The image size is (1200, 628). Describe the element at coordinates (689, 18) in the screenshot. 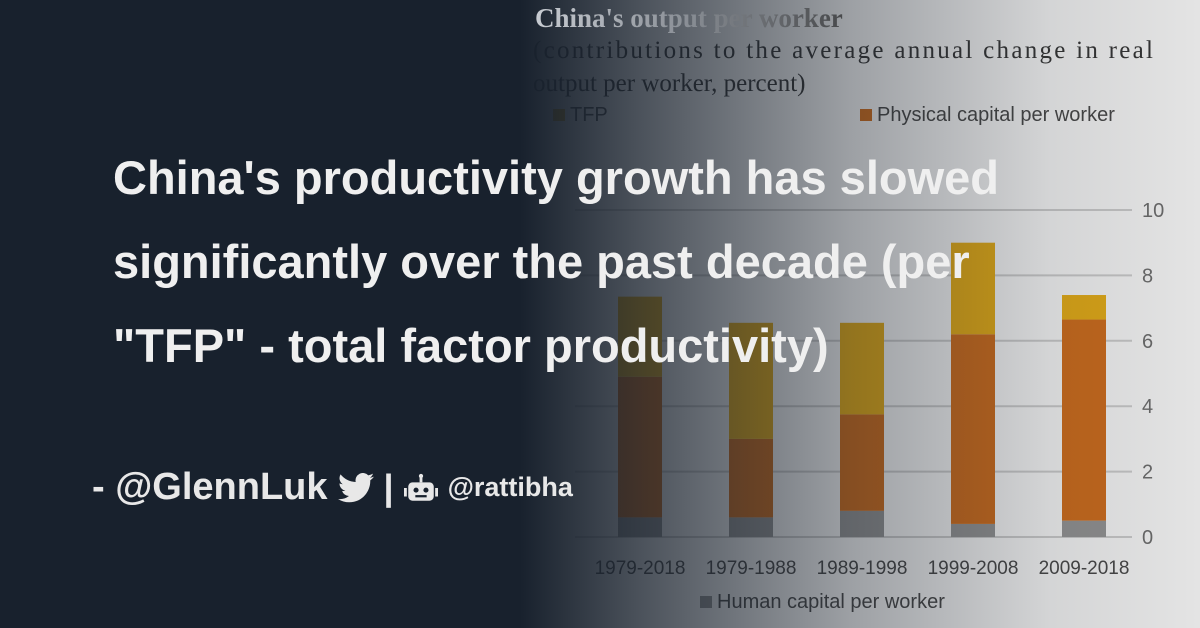

I see `chart-title: China's output per worker` at that location.